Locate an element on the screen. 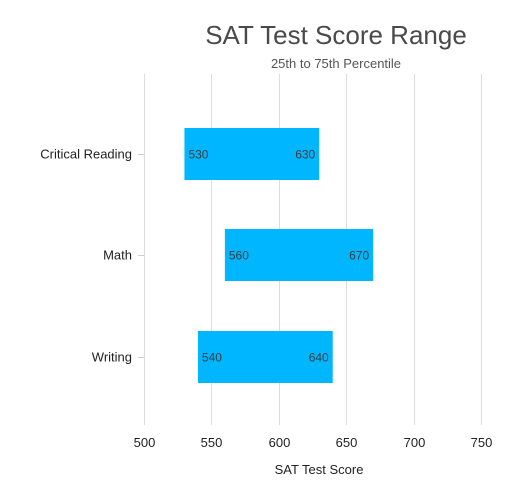 The image size is (526, 490). category-label: Writing is located at coordinates (112, 357).